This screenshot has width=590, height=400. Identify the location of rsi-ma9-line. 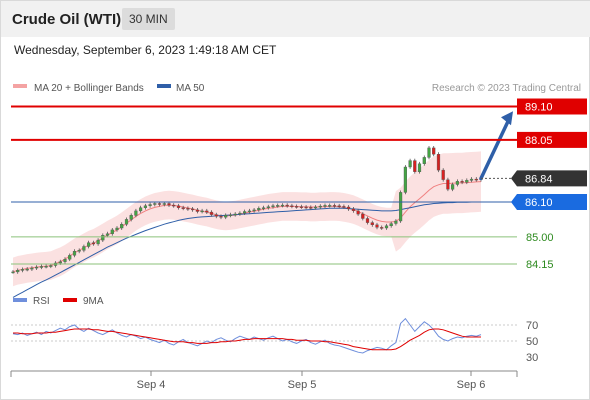
(247, 339).